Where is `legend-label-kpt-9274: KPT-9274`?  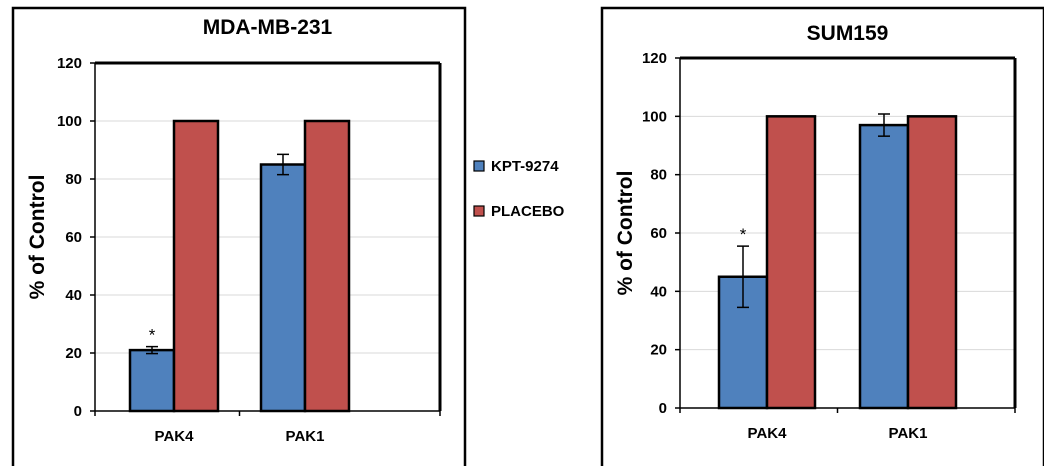
legend-label-kpt-9274: KPT-9274 is located at coordinates (525, 166).